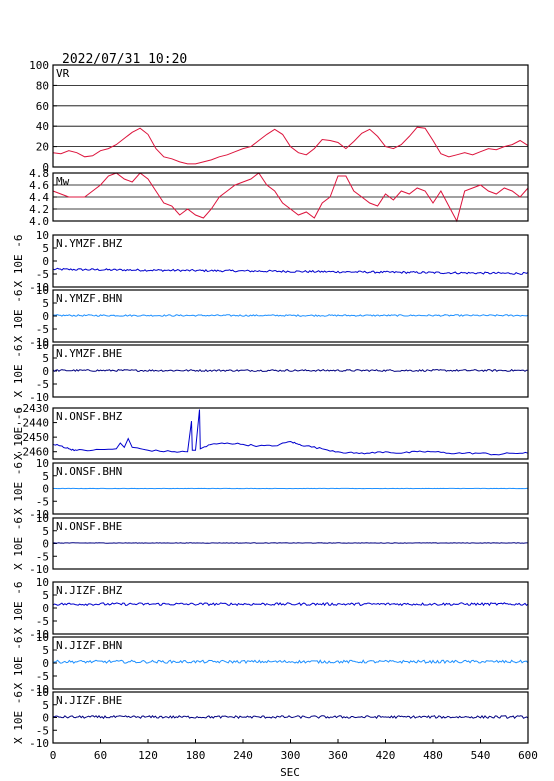 The width and height of the screenshot is (554, 781). Describe the element at coordinates (386, 755) in the screenshot. I see `x-tick-label: 420` at that location.